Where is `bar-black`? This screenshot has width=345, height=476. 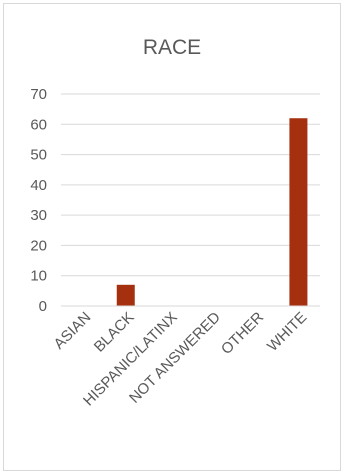
bar-black is located at coordinates (125, 295).